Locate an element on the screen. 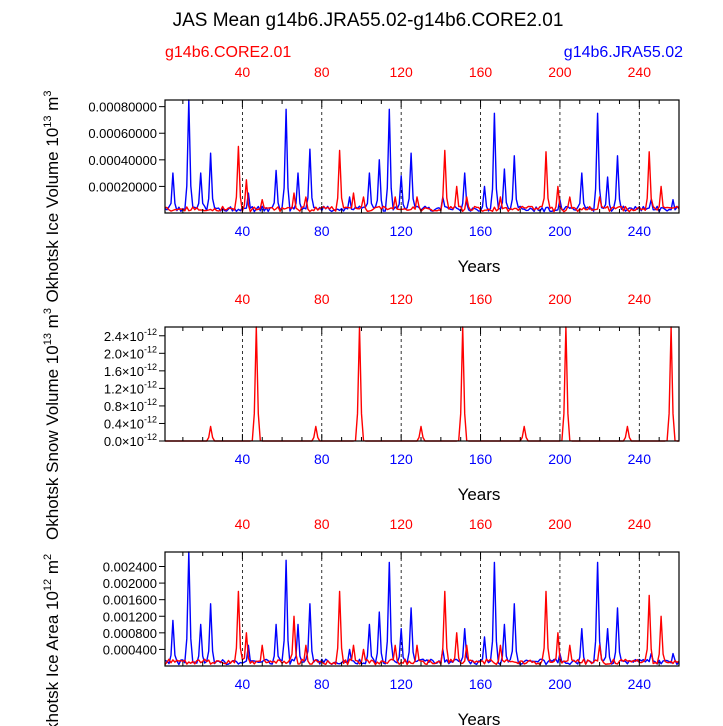  y-tick-label: 0.002000 is located at coordinates (130, 583).